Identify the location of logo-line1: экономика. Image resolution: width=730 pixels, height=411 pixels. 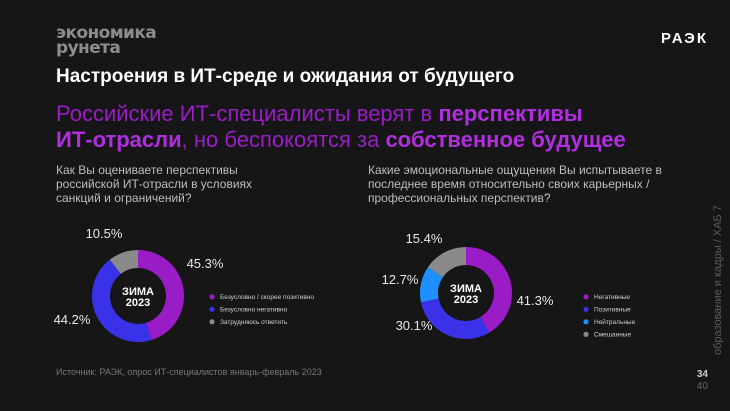
(106, 33).